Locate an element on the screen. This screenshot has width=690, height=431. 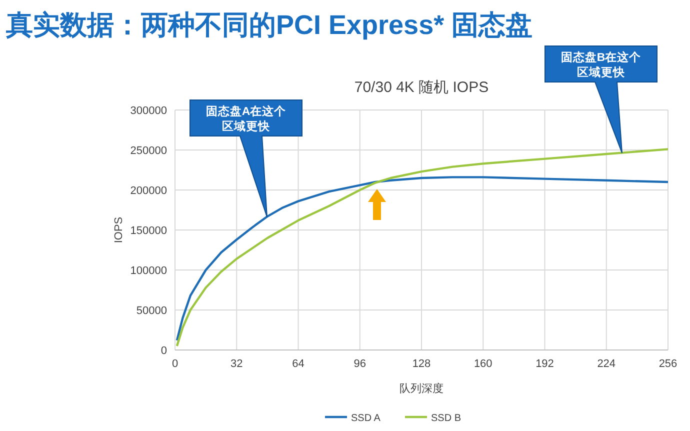
chart-subtitle: 真实数据：两种不同的PCI Express* 固态盘 is located at coordinates (269, 25).